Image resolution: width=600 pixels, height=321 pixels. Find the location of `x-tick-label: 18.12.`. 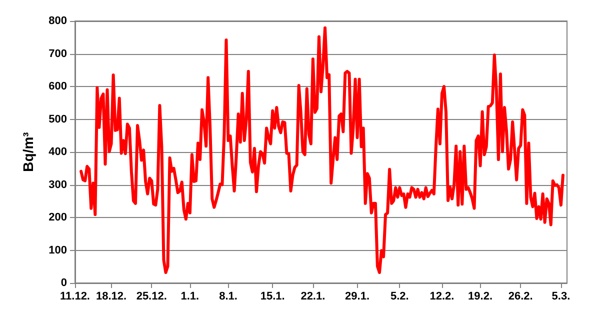

x-tick-label: 18.12. is located at coordinates (111, 296).